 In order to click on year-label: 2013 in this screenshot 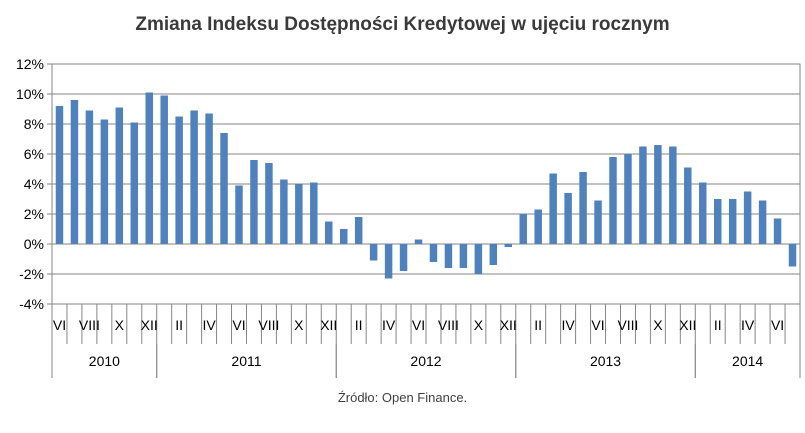, I will do `click(605, 361)`.